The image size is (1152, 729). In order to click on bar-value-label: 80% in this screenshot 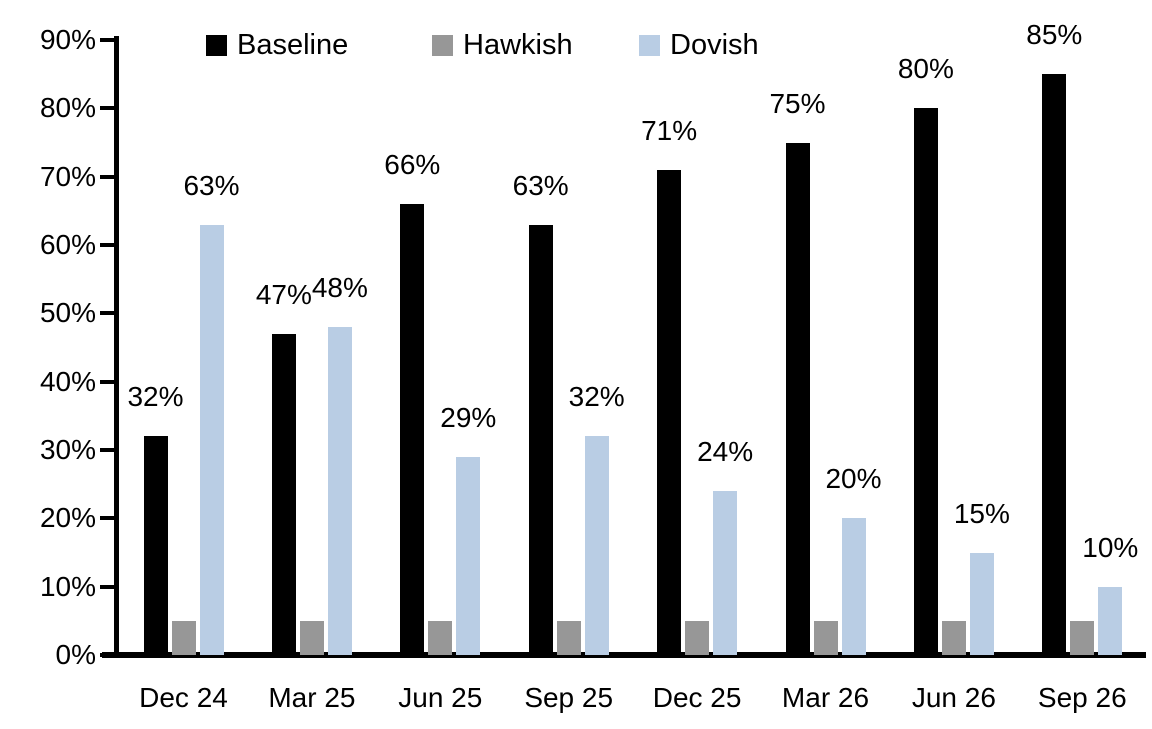, I will do `click(925, 69)`.